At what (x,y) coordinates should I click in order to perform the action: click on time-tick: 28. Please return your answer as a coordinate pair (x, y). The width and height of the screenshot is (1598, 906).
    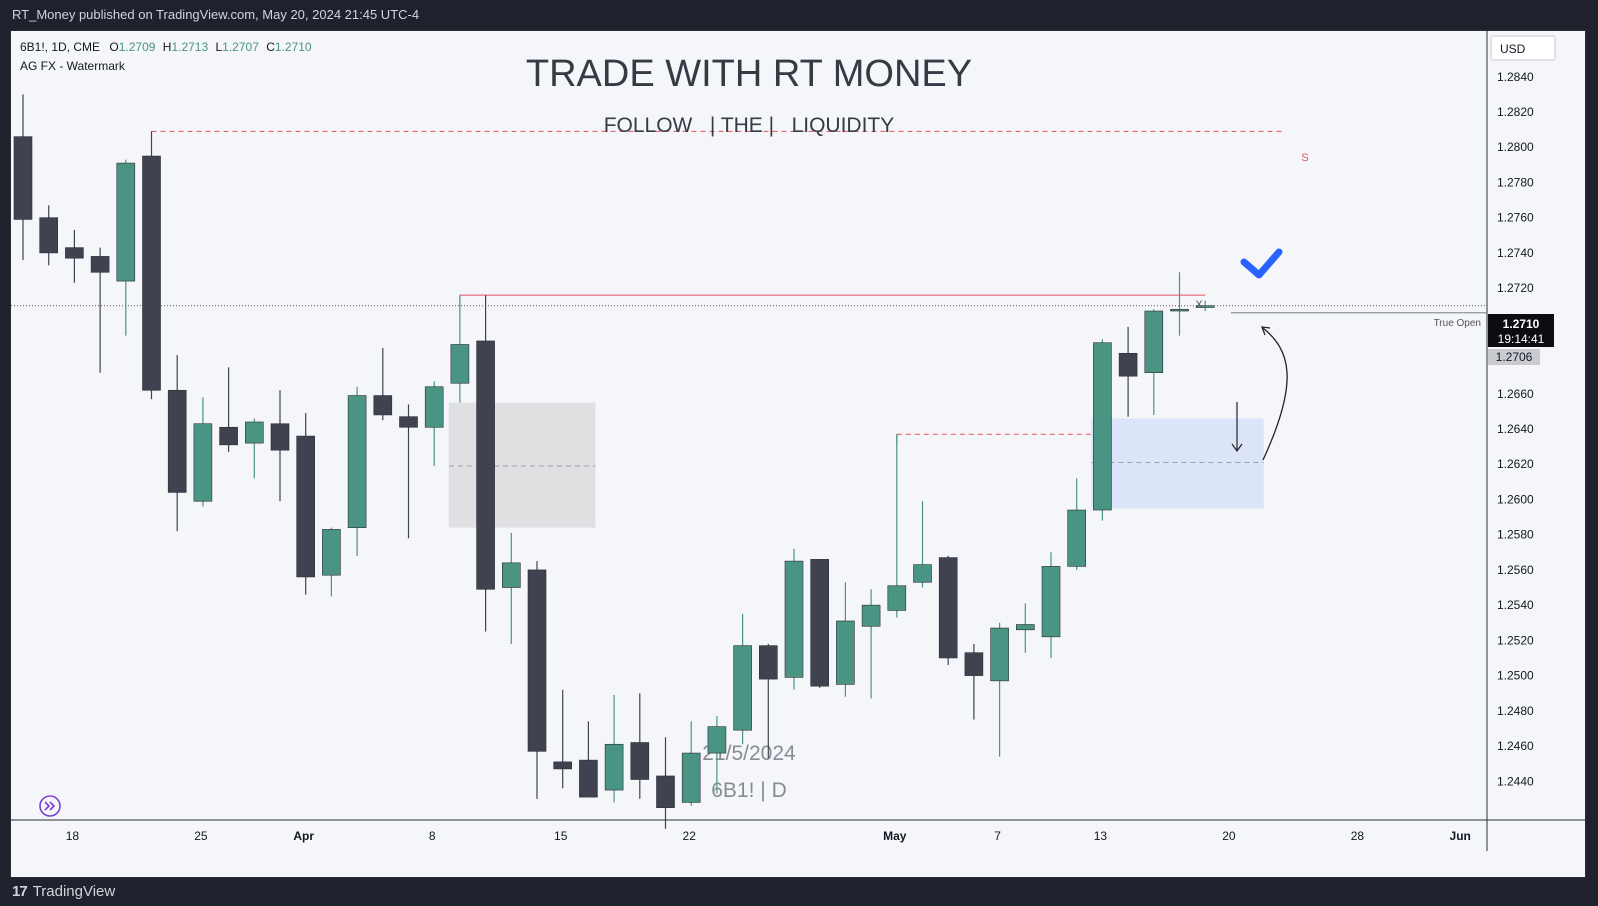
    Looking at the image, I should click on (1358, 836).